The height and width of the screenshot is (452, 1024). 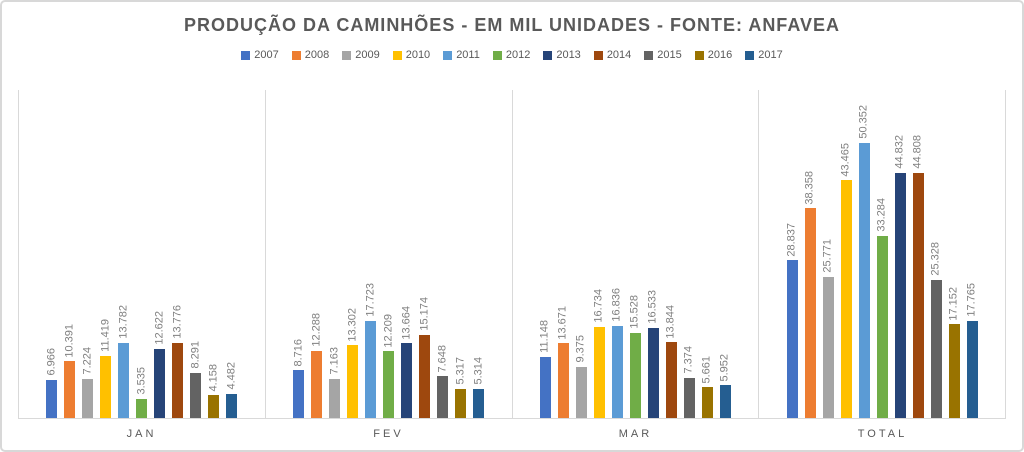 I want to click on bar-column-2008-jan: 10.391, so click(x=69, y=254).